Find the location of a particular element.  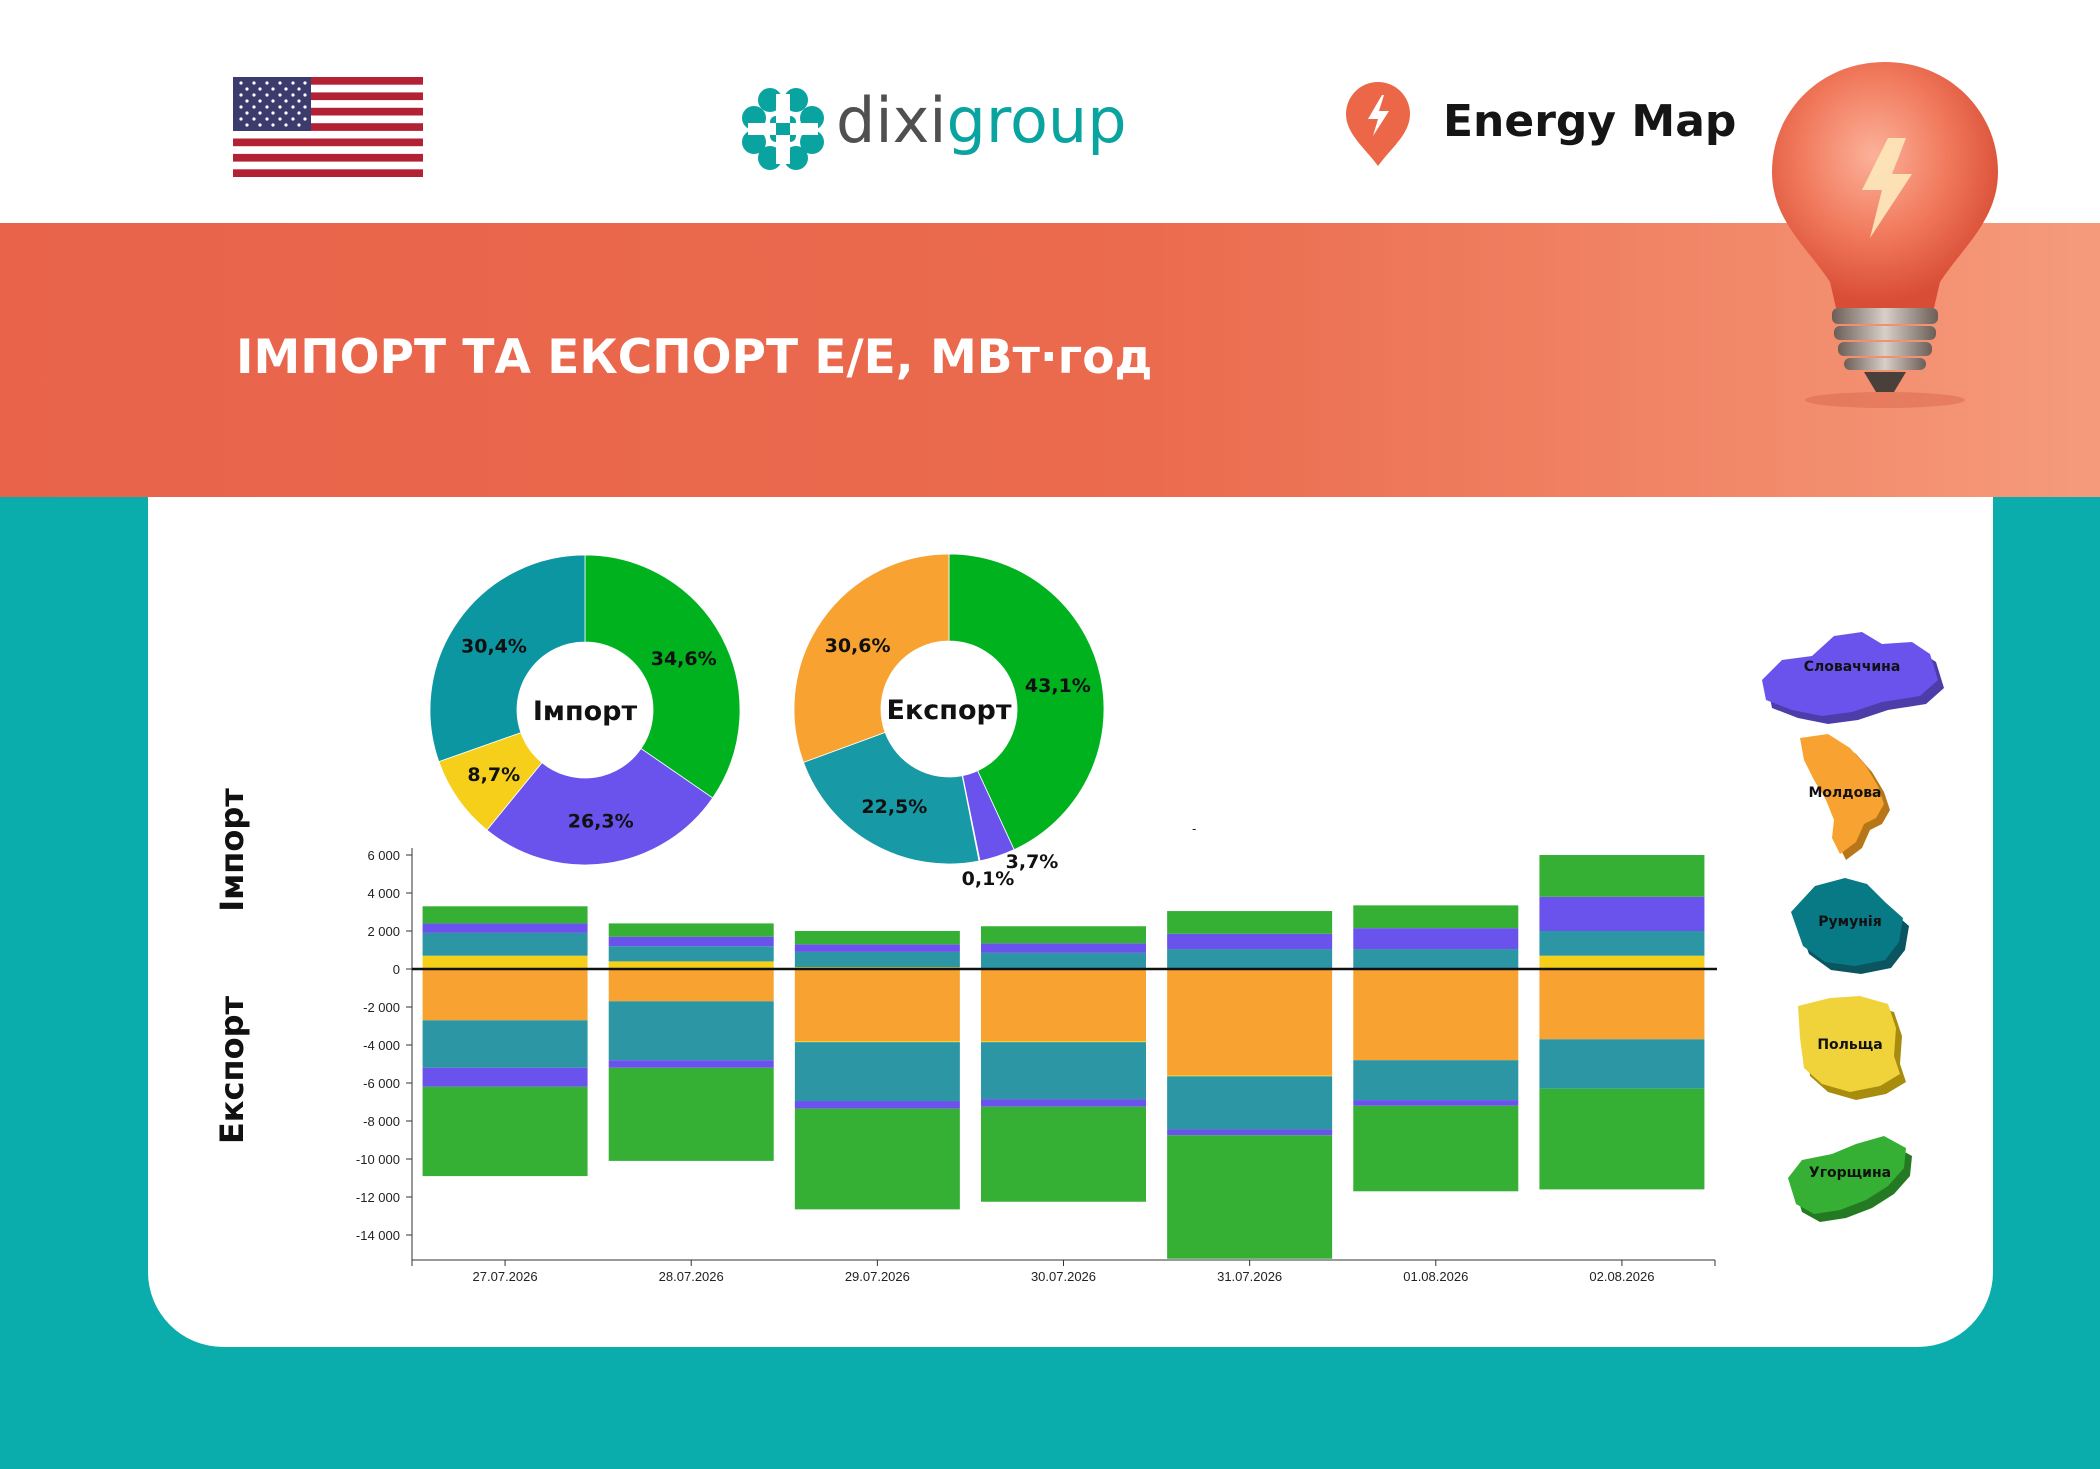

dixigroup-wordmark: dixigroup is located at coordinates (981, 120).